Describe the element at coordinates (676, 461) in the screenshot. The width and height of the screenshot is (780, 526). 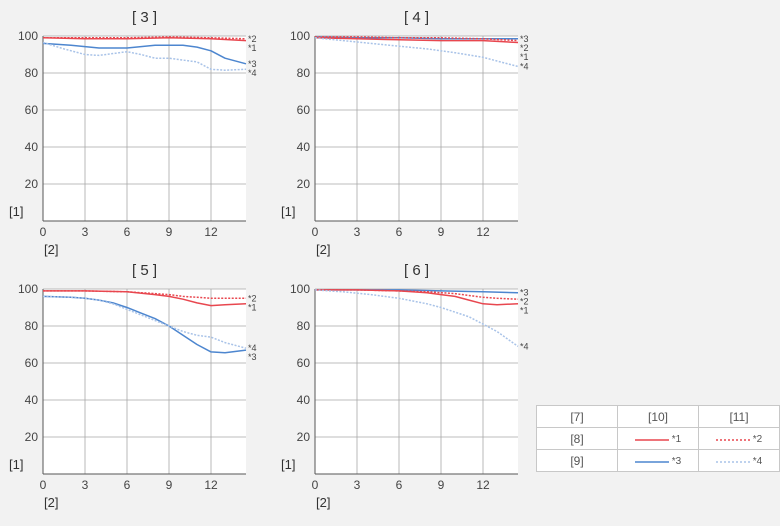
I see `legend-series-name: *3` at that location.